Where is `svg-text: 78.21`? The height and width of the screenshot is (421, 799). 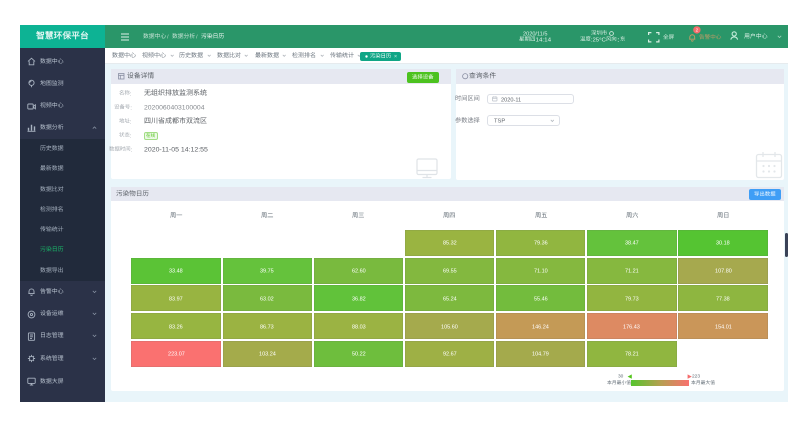 svg-text: 78.21 is located at coordinates (632, 355).